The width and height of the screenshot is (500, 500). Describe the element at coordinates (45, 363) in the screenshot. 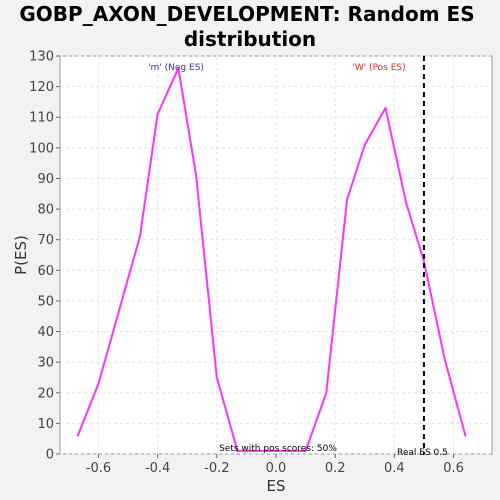

I see `y-tick-label: 30` at that location.